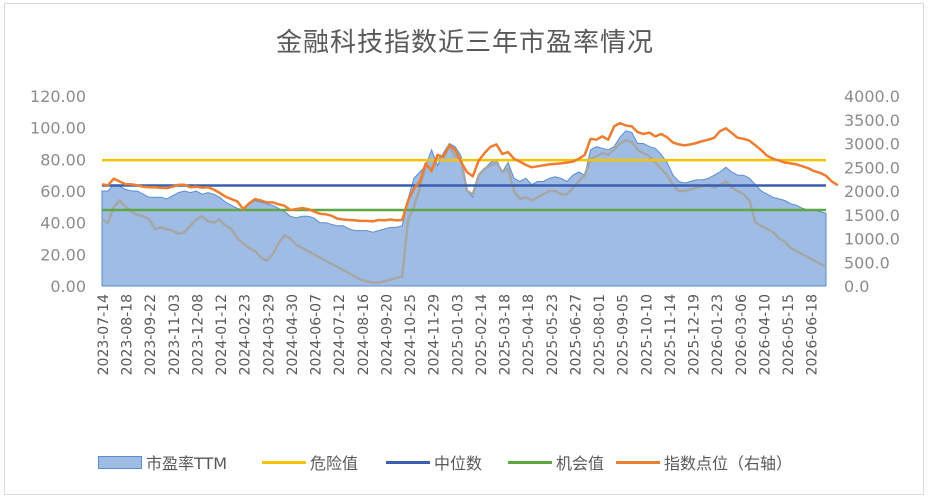  Describe the element at coordinates (671, 334) in the screenshot. I see `x-tick-label: 2025-11-14` at that location.